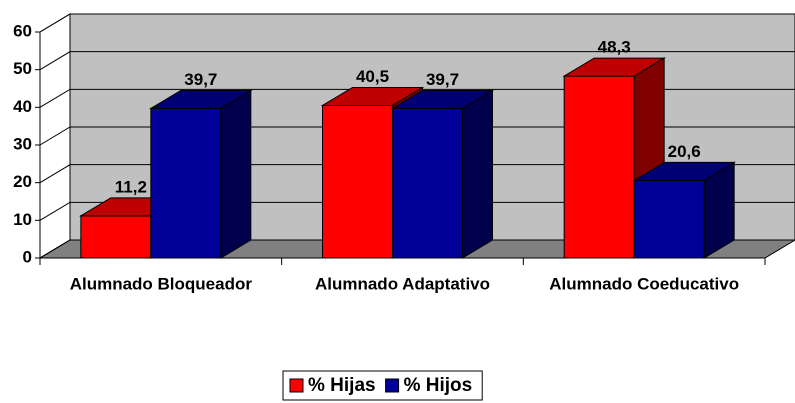  I want to click on y-tick-label: 60, so click(22, 30).